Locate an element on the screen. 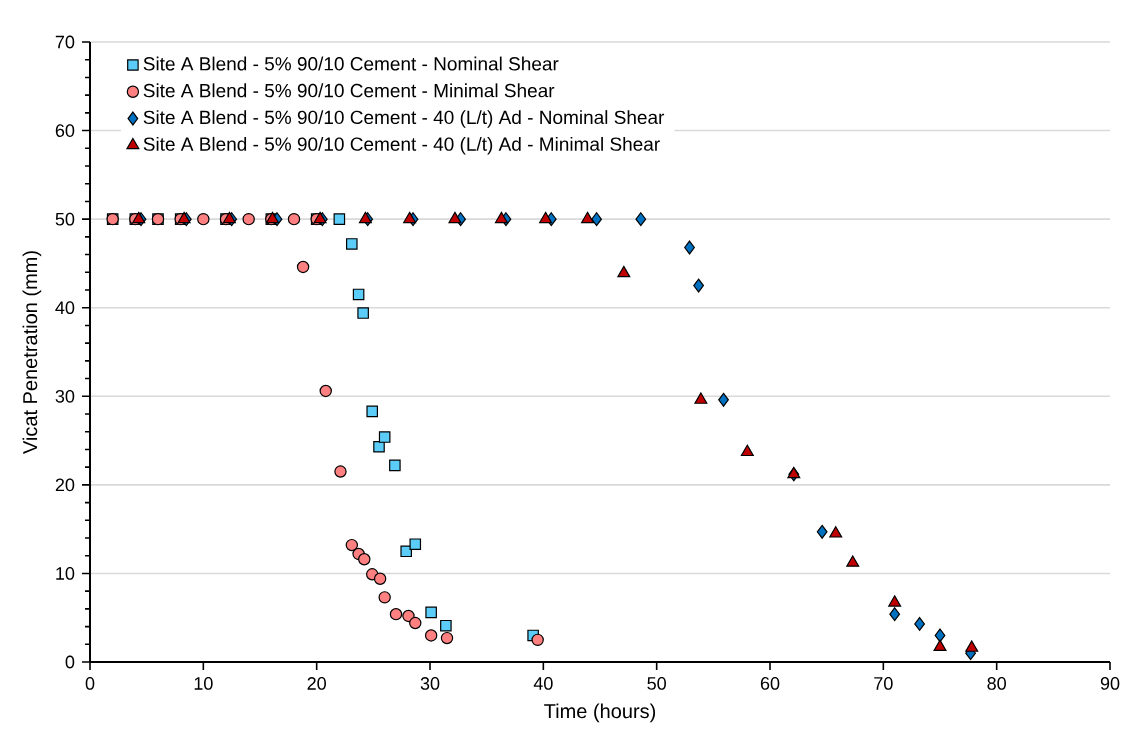 This screenshot has height=746, width=1139. y-tick-label: 30 is located at coordinates (65, 396).